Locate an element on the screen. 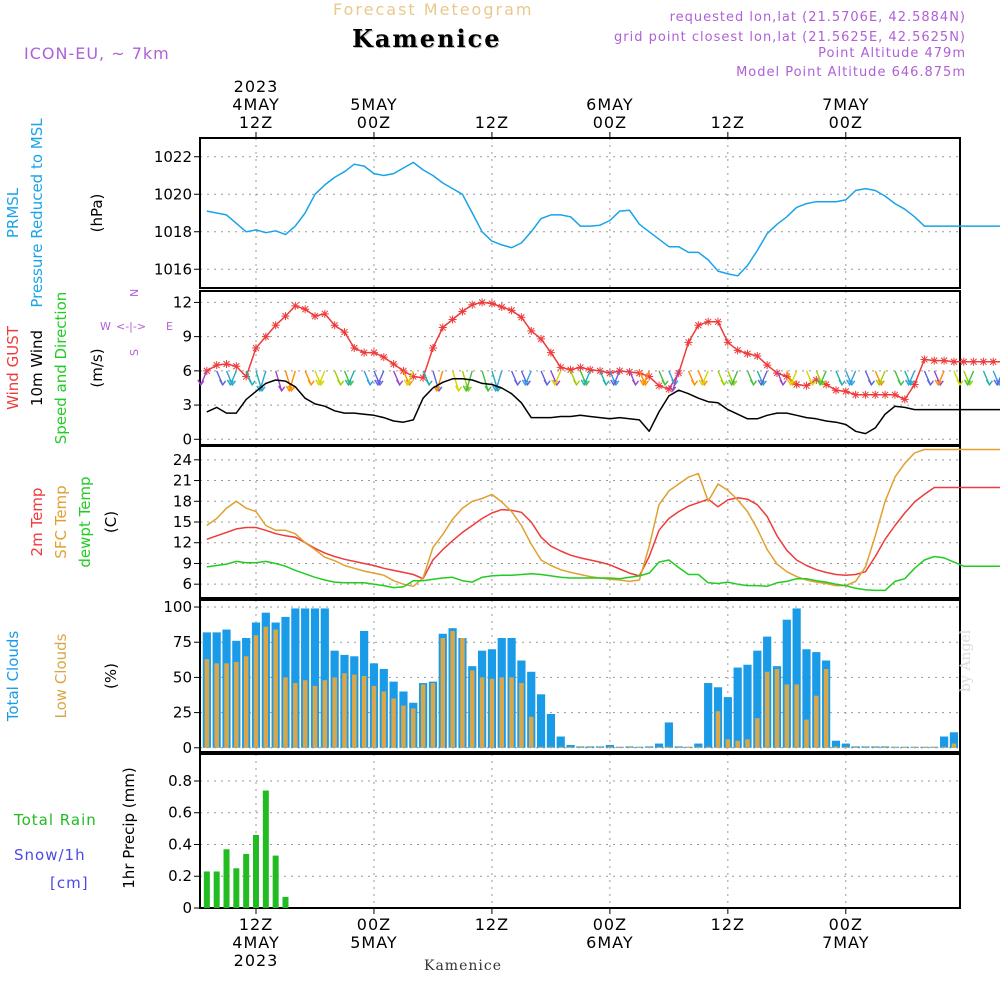 The image size is (1000, 1000). panel-label: 1hr Precip (mm) is located at coordinates (129, 827).